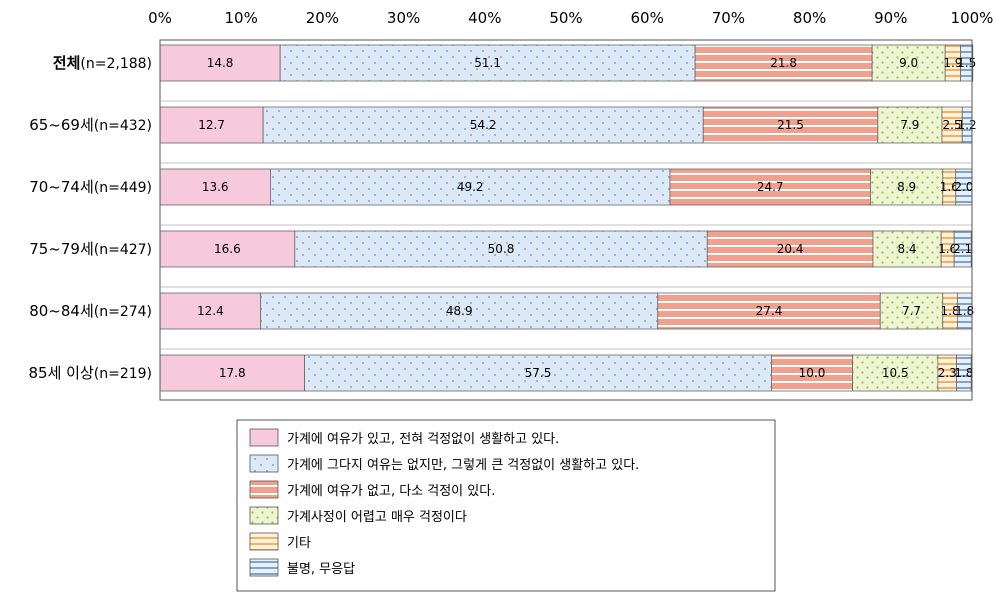 The height and width of the screenshot is (597, 1000). I want to click on data-label: 2.5, so click(952, 125).